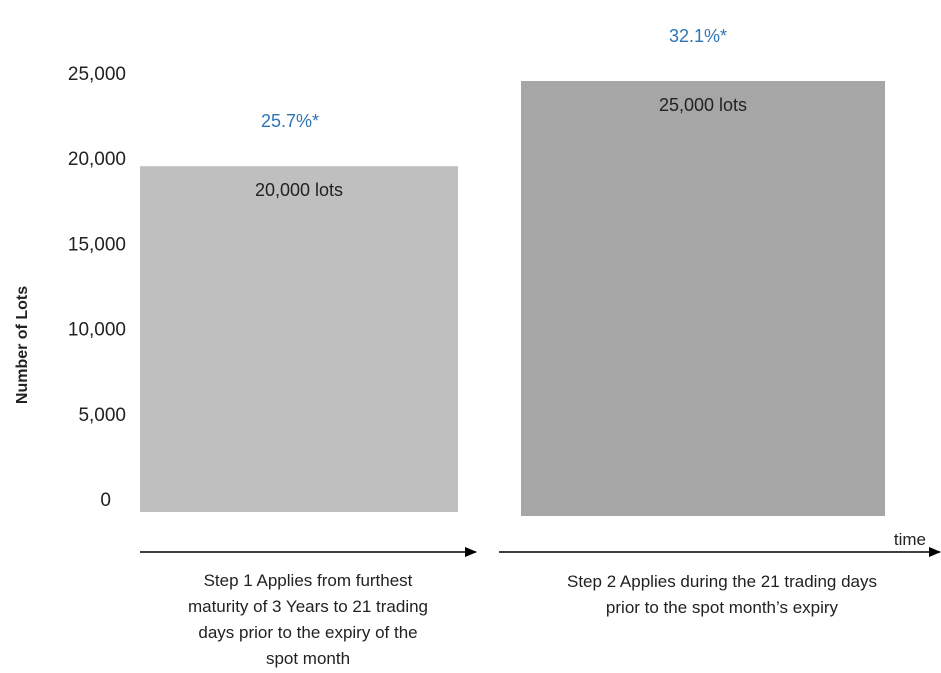 Image resolution: width=941 pixels, height=673 pixels. What do you see at coordinates (722, 607) in the screenshot?
I see `category-caption-line: prior to the spot month’s expiry` at bounding box center [722, 607].